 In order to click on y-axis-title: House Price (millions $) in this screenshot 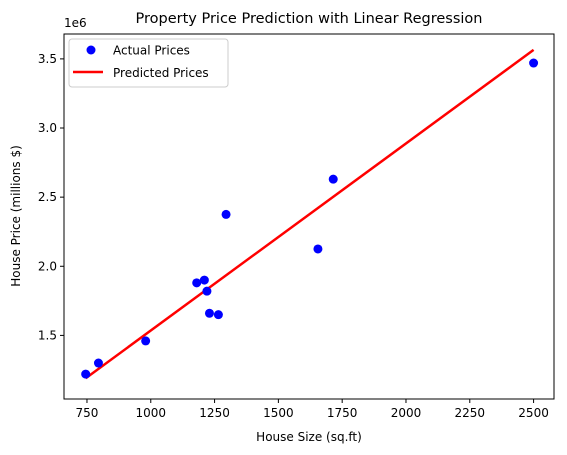, I will do `click(16, 216)`.